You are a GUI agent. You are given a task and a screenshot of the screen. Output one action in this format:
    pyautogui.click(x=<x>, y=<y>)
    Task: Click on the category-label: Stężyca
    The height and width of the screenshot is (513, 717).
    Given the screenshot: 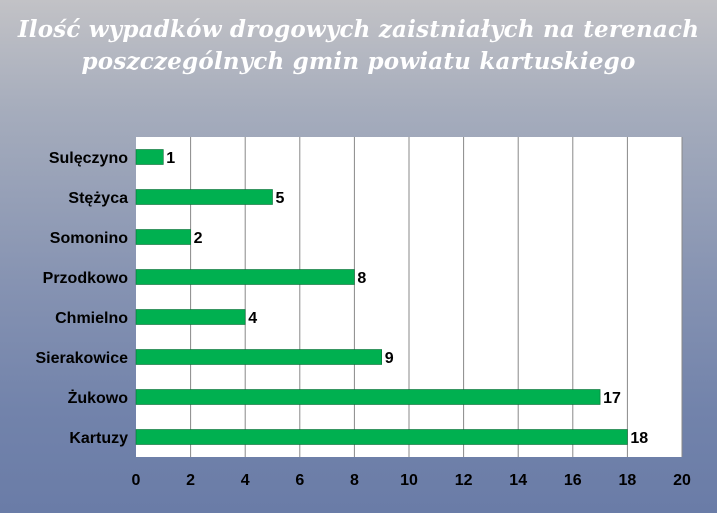 What is the action you would take?
    pyautogui.click(x=98, y=198)
    